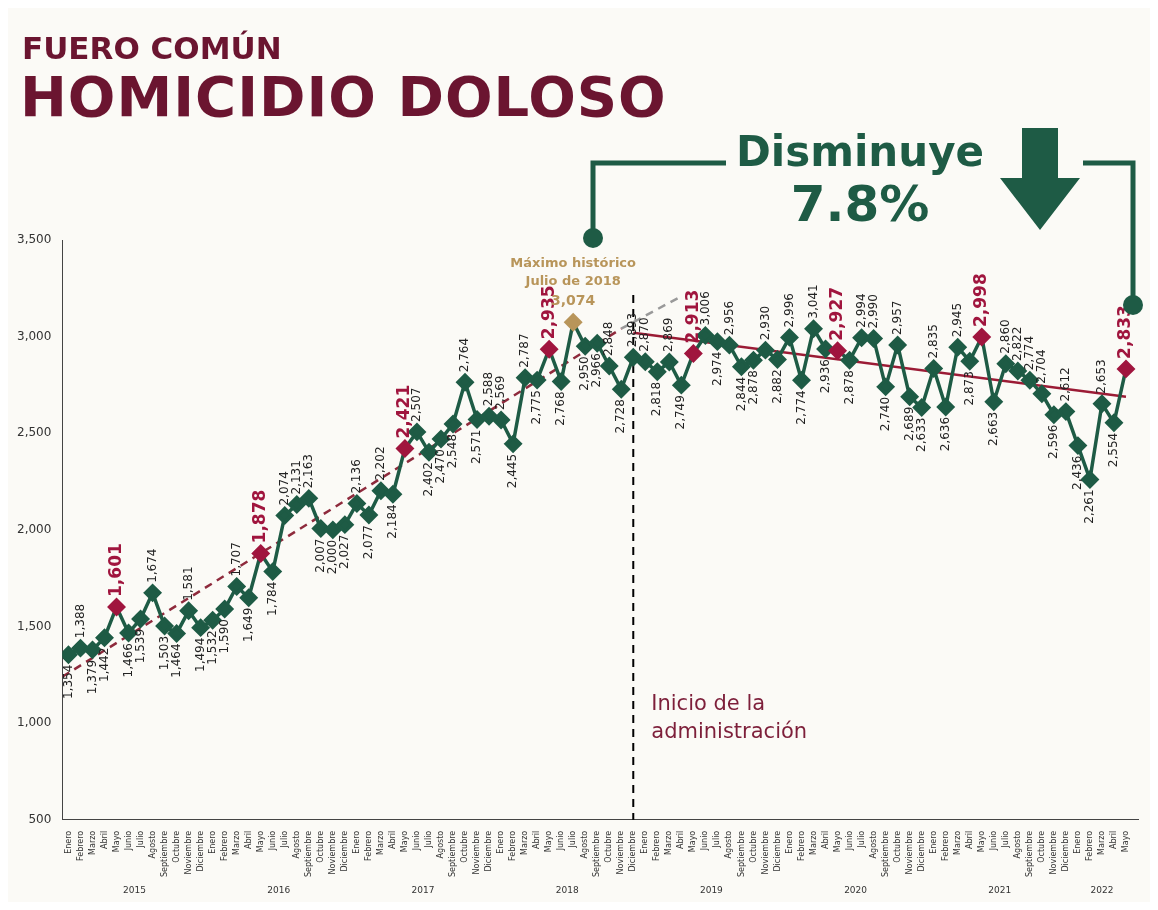  What do you see at coordinates (608, 338) in the screenshot?
I see `data-label: 2,848` at bounding box center [608, 338].